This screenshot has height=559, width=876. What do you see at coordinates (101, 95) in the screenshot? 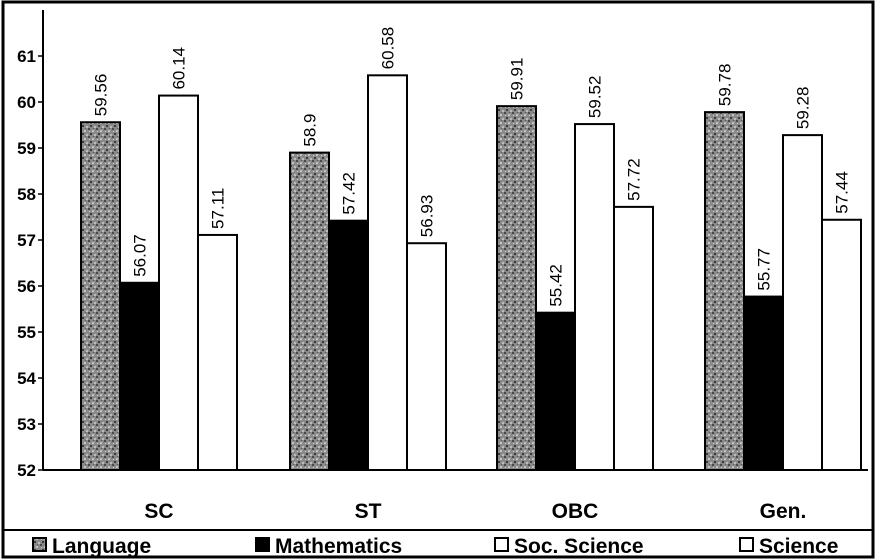
I see `data-label: 59.56` at bounding box center [101, 95].